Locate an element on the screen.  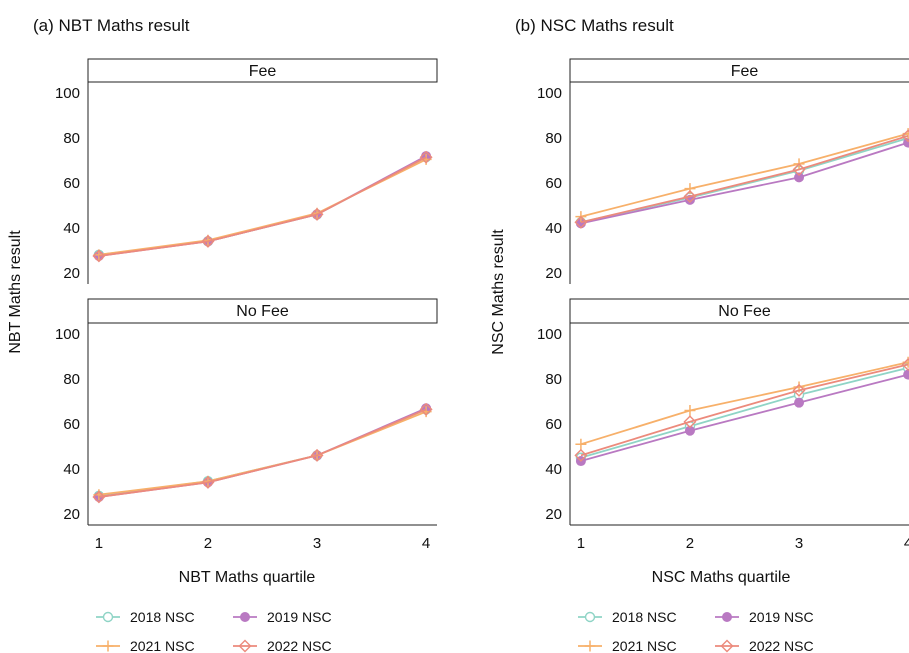
y-axis-label: NBT Maths result is located at coordinates (15, 292).